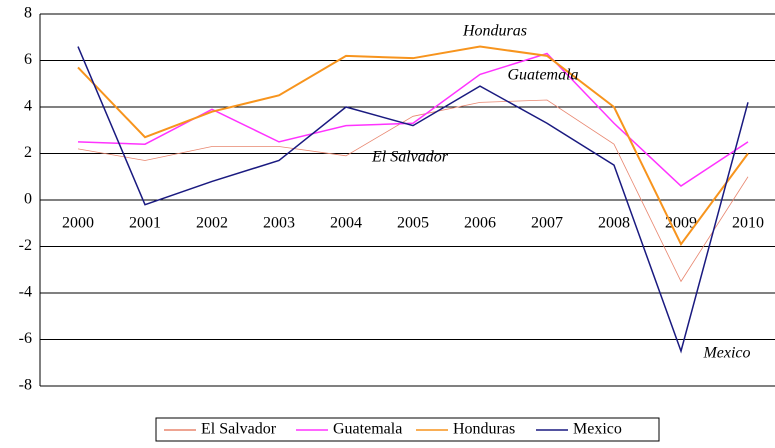 The image size is (775, 448). Describe the element at coordinates (145, 223) in the screenshot. I see `x-tick-label: 2001` at that location.